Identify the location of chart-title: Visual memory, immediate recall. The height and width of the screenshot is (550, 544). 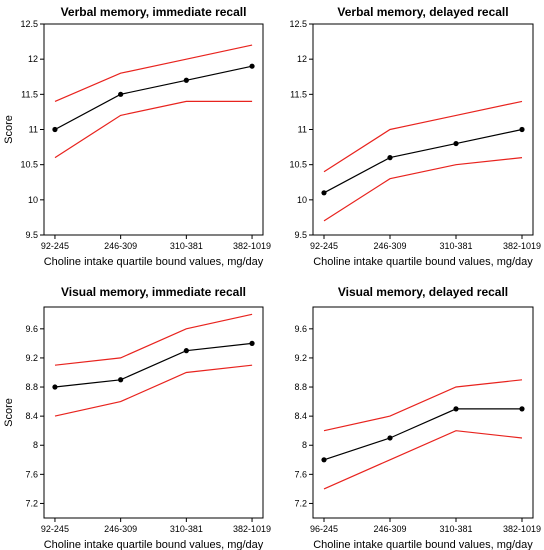
(153, 292).